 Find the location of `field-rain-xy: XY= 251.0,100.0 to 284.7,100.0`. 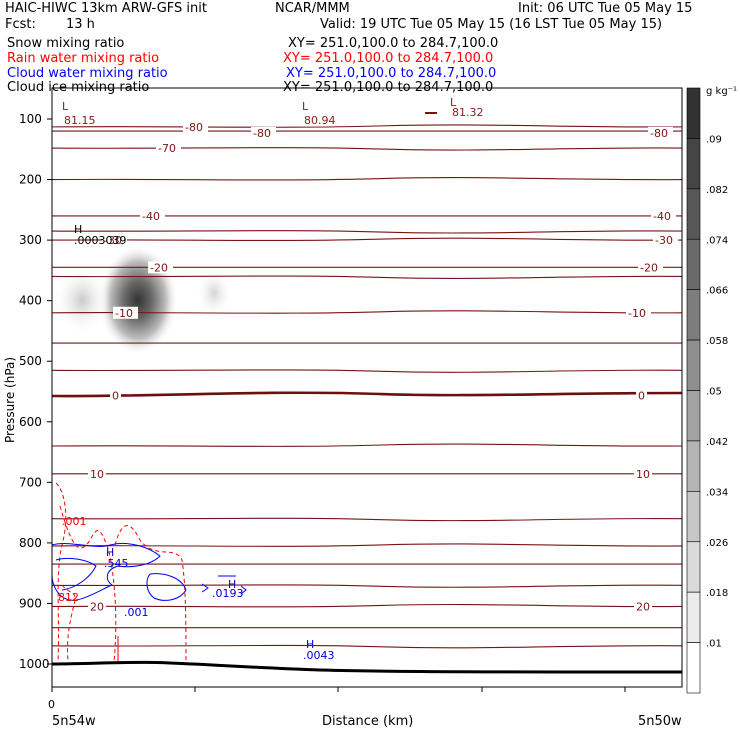

field-rain-xy: XY= 251.0,100.0 to 284.7,100.0 is located at coordinates (388, 58).